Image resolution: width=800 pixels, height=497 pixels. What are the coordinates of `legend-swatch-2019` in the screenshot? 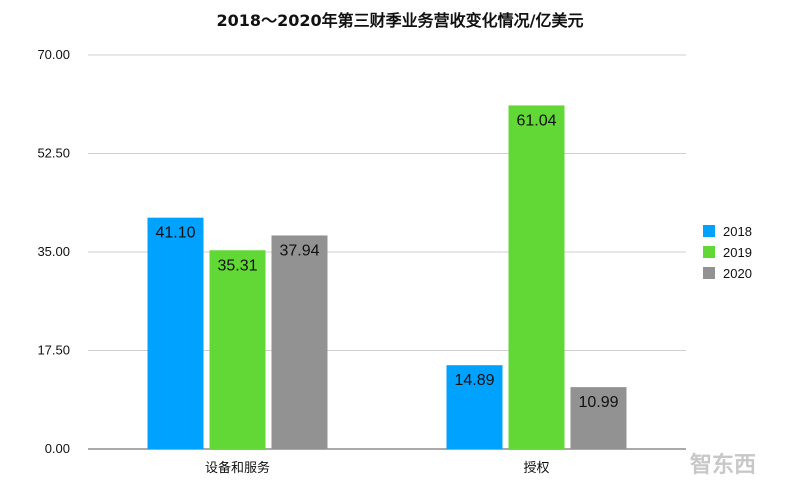 It's located at (709, 252).